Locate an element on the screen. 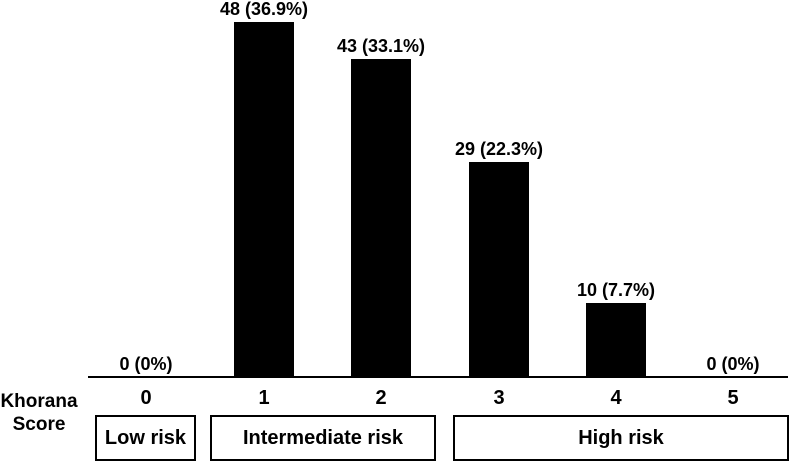 This screenshot has height=464, width=791. bar-value-label-score-3: 29 (22.3%) is located at coordinates (499, 149).